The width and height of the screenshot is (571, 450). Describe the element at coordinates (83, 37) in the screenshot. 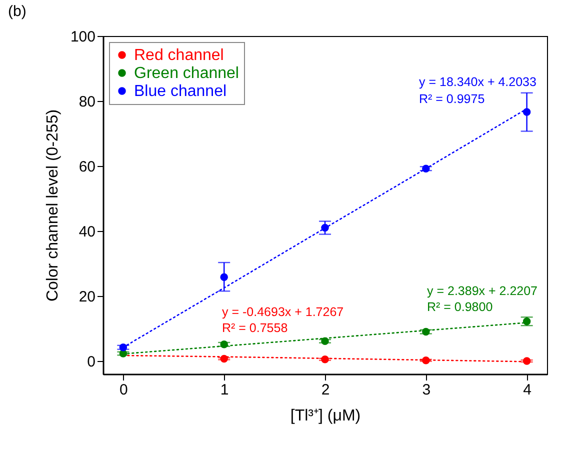

I see `y-tick-label: 100` at that location.